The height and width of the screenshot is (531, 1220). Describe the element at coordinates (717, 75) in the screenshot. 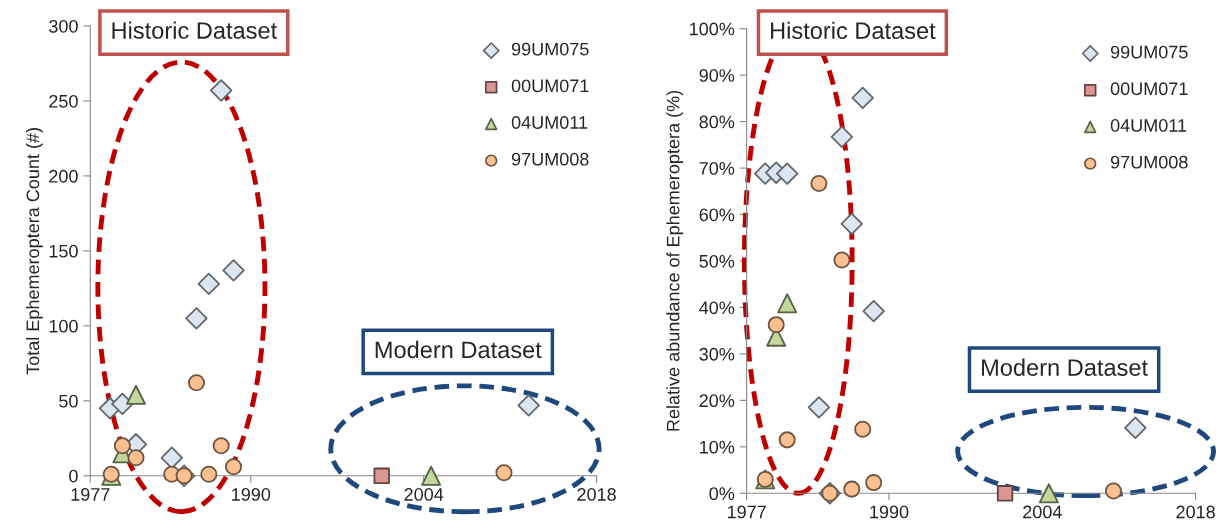

I see `y-tick-label: 90%` at that location.